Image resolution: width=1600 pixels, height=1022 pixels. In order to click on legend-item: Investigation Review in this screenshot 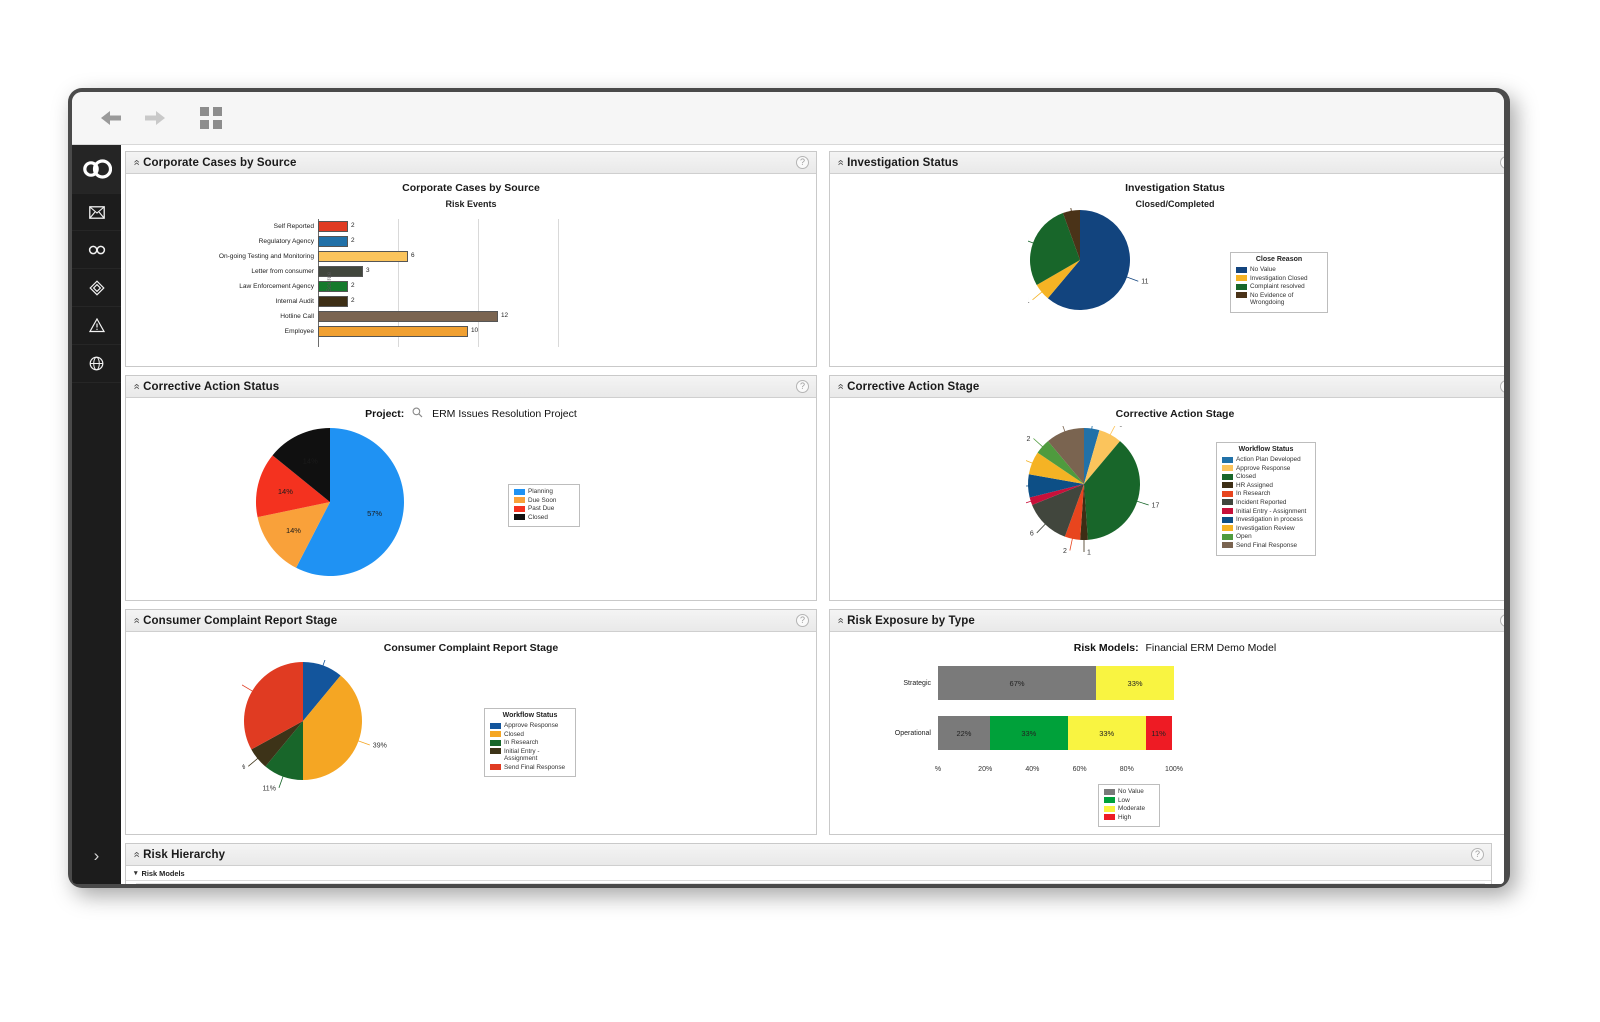, I will do `click(1266, 528)`.